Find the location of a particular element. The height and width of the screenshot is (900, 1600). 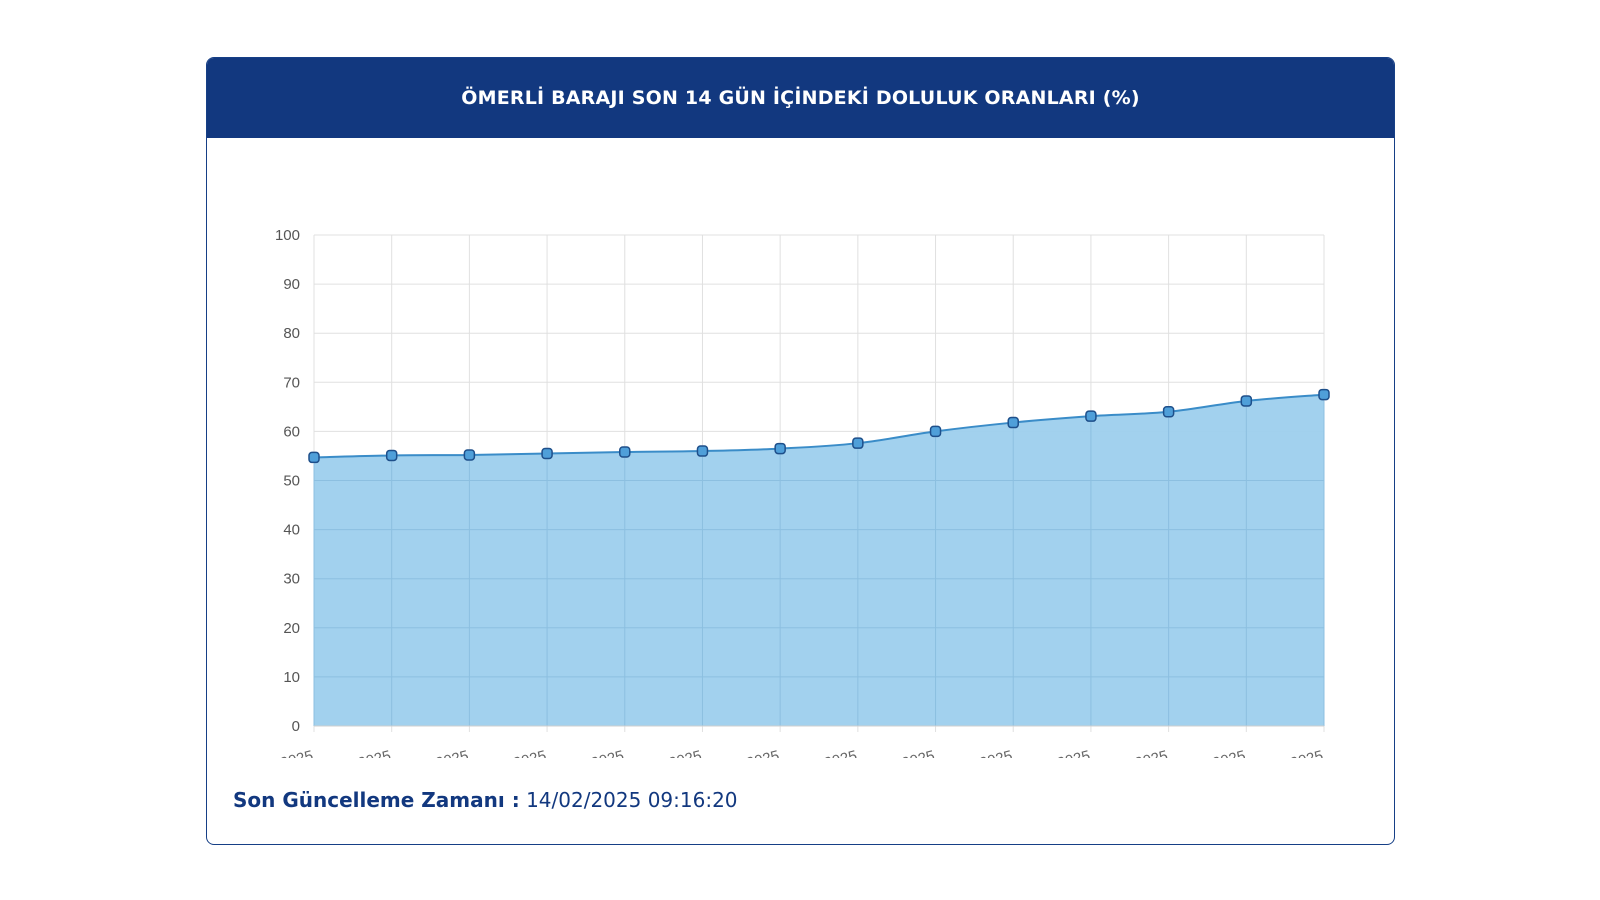

x-tick-label: 05.02.2025 is located at coordinates (587, 752).